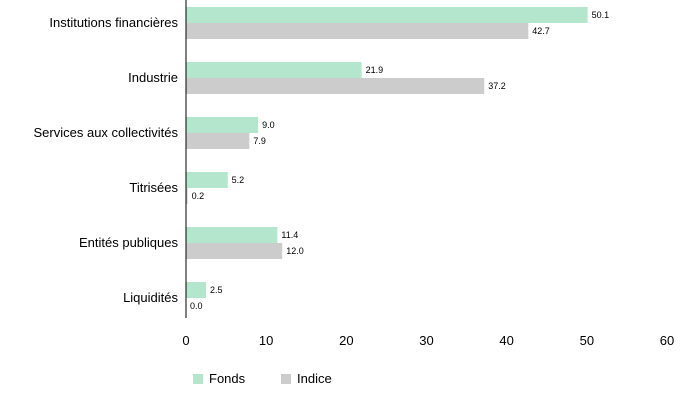  What do you see at coordinates (227, 378) in the screenshot?
I see `legend-label-fonds: Fonds` at bounding box center [227, 378].